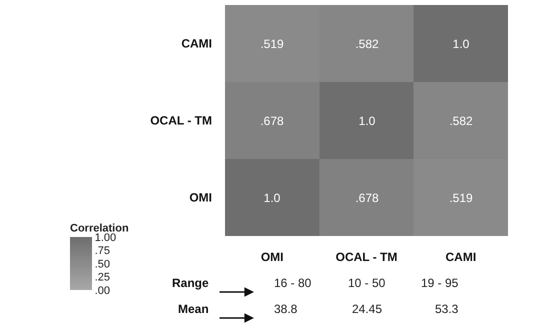 This screenshot has width=533, height=331. What do you see at coordinates (181, 121) in the screenshot?
I see `y-tick-label: OCAL - TM` at bounding box center [181, 121].